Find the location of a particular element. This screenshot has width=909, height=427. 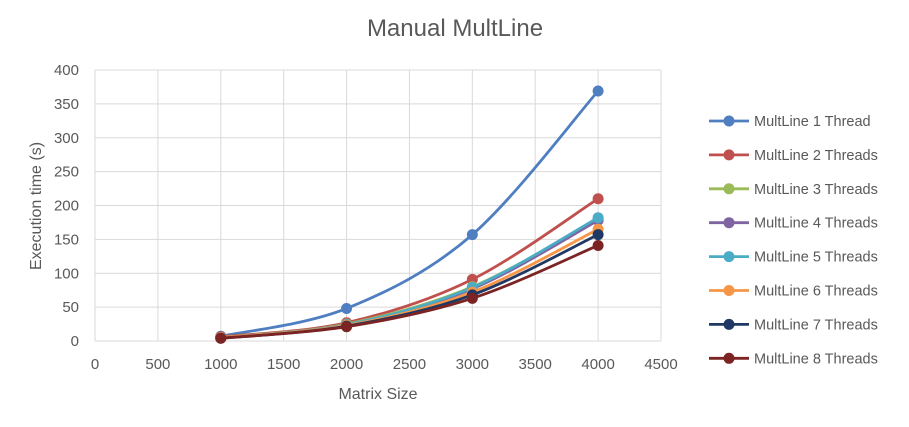

x-tick-label: 500 is located at coordinates (157, 364).